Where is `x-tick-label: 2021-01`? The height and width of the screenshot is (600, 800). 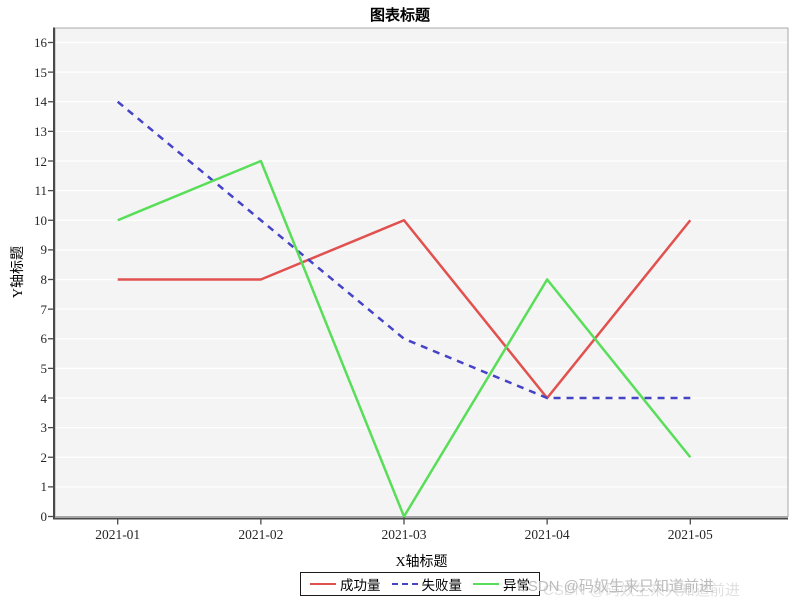
x-tick-label: 2021-01 is located at coordinates (118, 534).